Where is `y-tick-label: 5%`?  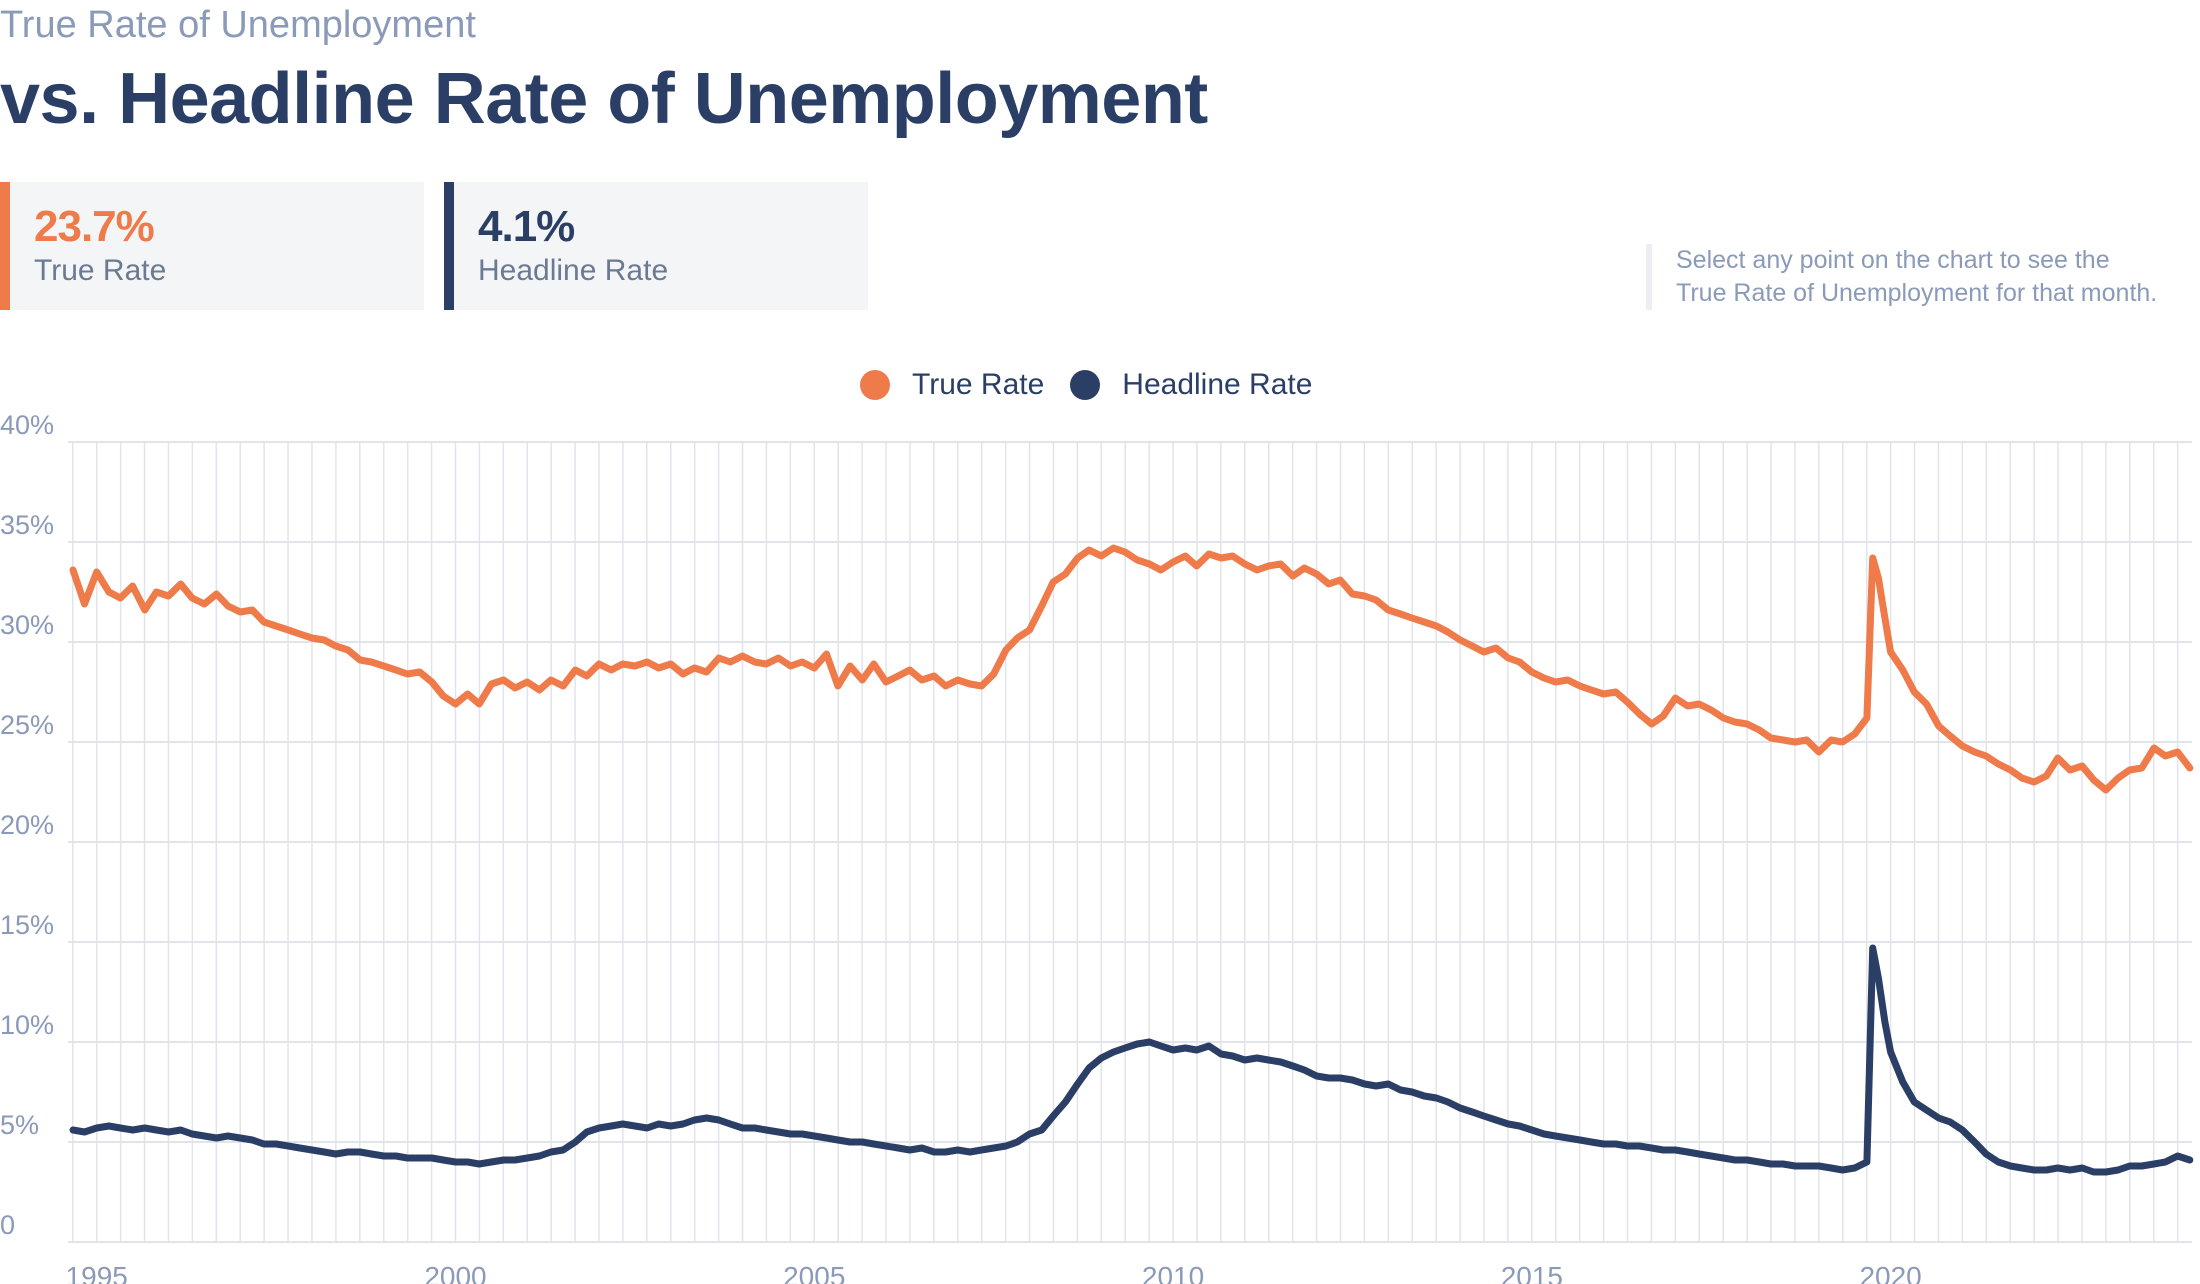 y-tick-label: 5% is located at coordinates (19, 1125).